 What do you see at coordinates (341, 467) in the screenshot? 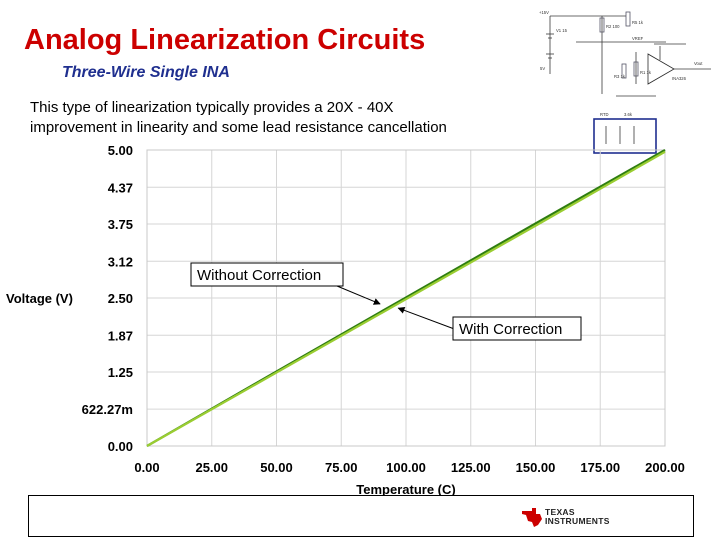
I see `x-tick-label: 75.00` at bounding box center [341, 467].